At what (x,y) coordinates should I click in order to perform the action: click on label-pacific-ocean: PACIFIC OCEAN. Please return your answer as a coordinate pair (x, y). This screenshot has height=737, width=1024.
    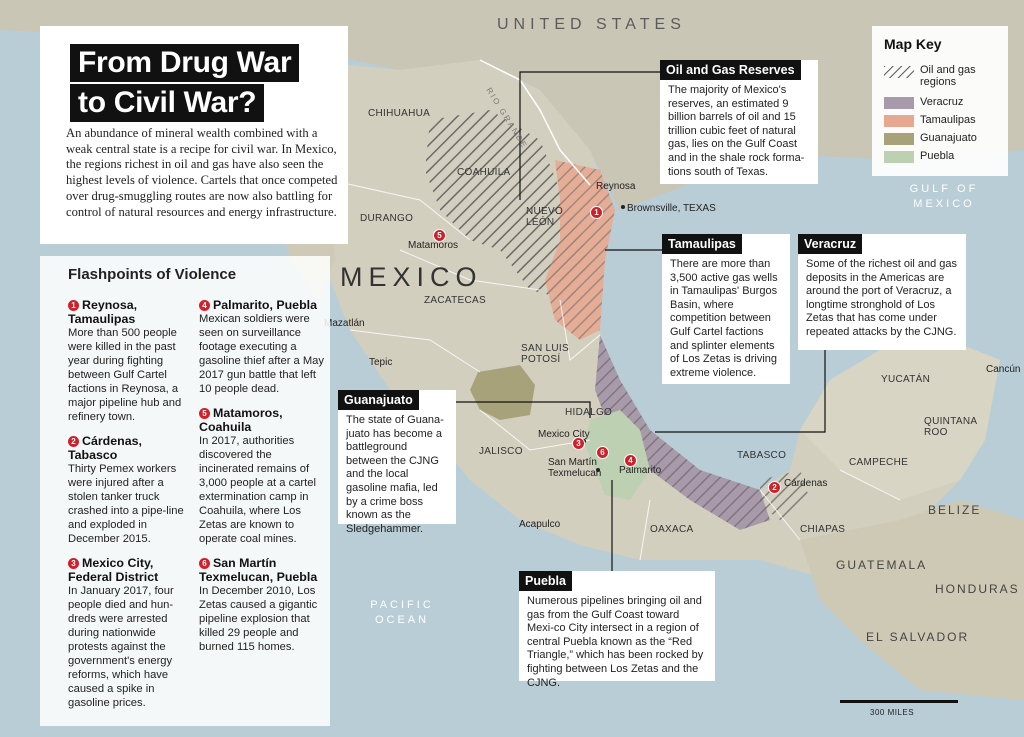
    Looking at the image, I should click on (402, 613).